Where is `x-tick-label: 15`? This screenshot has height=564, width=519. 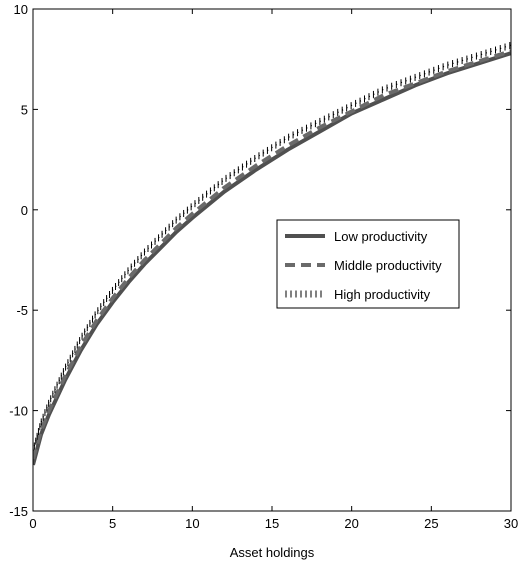
x-tick-label: 15 is located at coordinates (272, 523).